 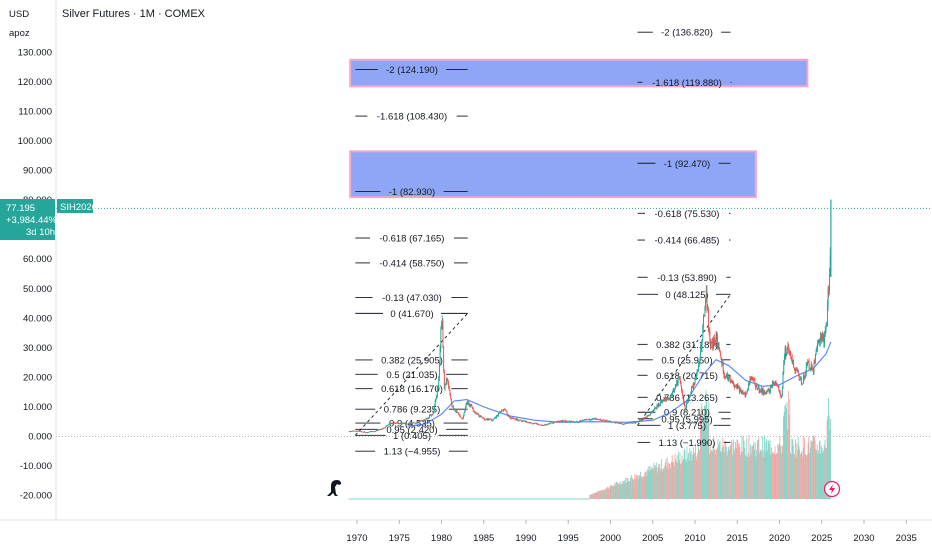 I want to click on time-tick-label: 2020, so click(x=779, y=538).